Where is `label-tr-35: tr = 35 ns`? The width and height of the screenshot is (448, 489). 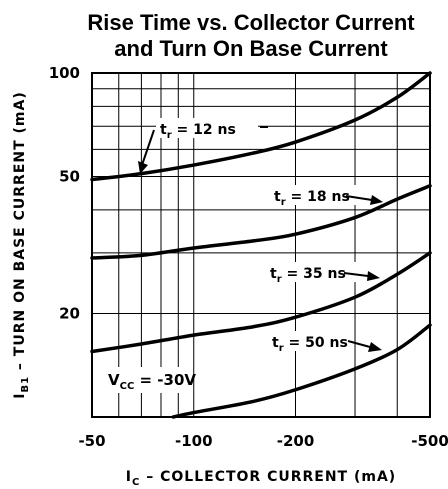
label-tr-35: tr = 35 ns is located at coordinates (323, 273).